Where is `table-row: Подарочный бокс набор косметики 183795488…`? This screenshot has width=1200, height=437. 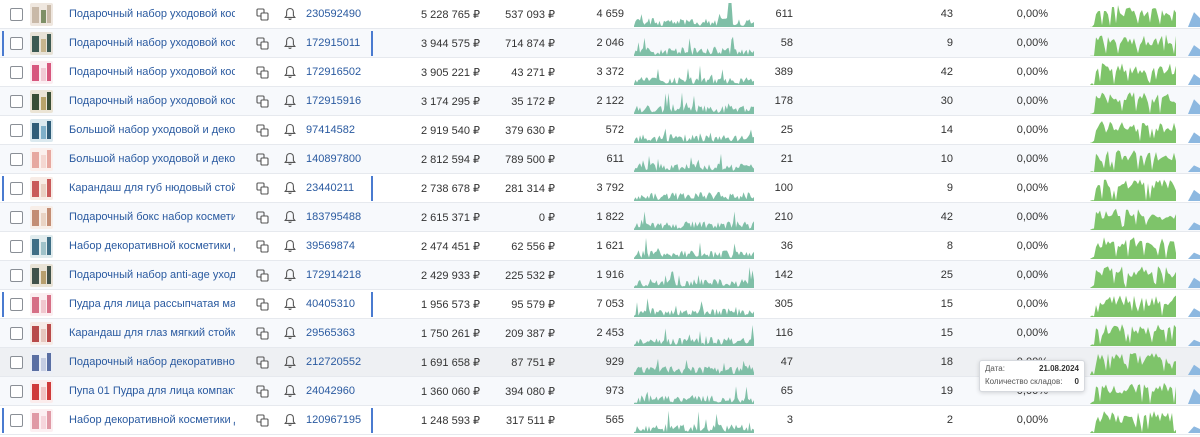 table-row: Подарочный бокс набор косметики 183795488… is located at coordinates (600, 217).